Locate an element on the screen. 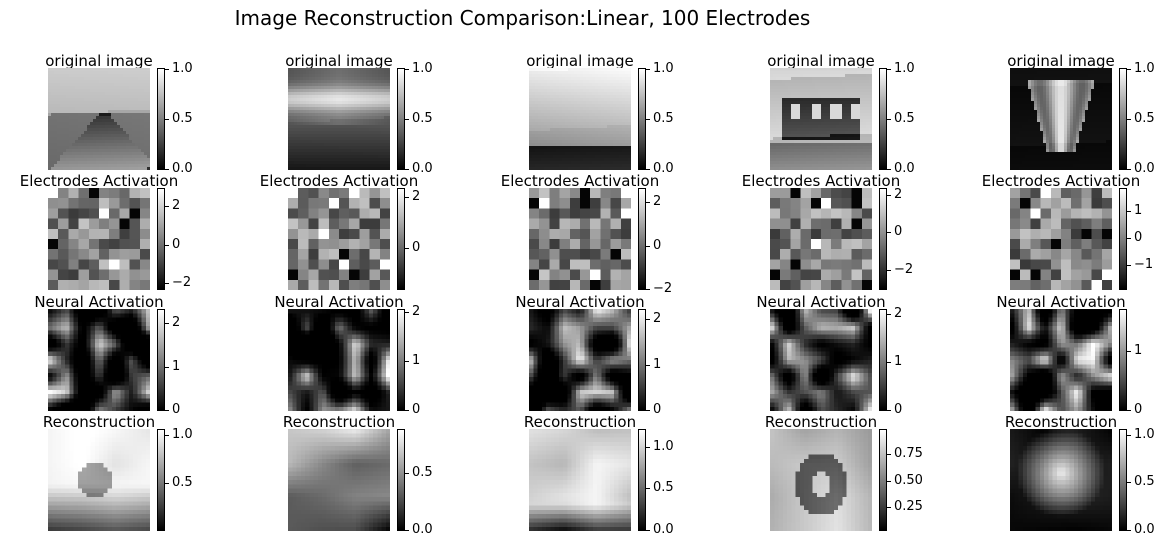 The width and height of the screenshot is (1165, 550). colorbar-tick-label: 0.25 is located at coordinates (908, 506).